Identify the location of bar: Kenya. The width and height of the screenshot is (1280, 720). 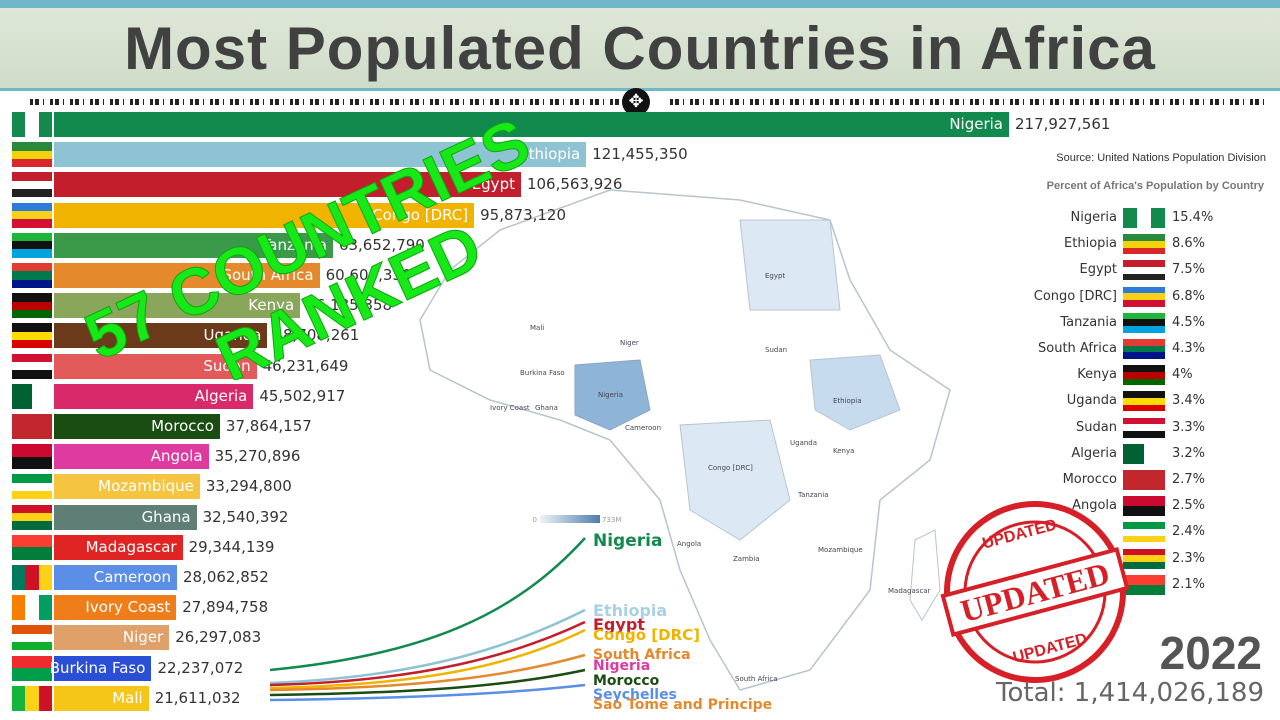
(177, 306).